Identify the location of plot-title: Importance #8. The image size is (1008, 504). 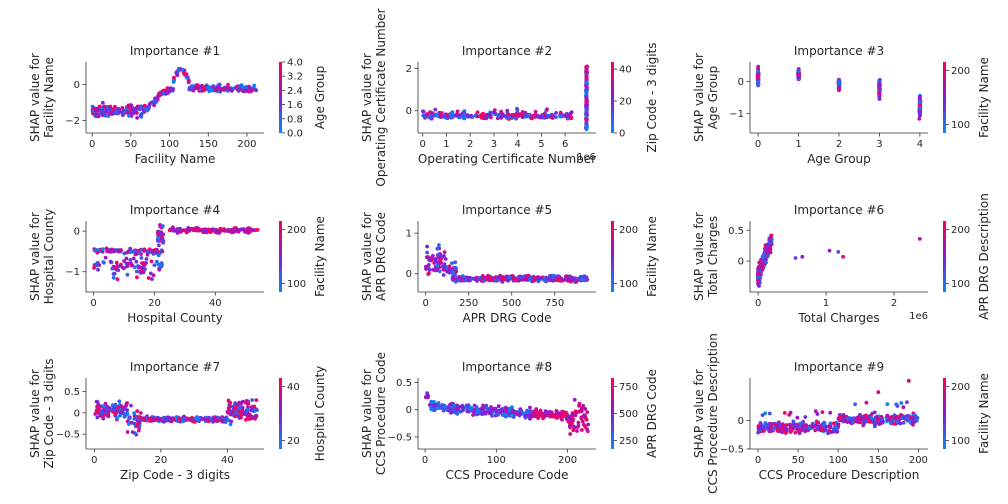
(507, 367).